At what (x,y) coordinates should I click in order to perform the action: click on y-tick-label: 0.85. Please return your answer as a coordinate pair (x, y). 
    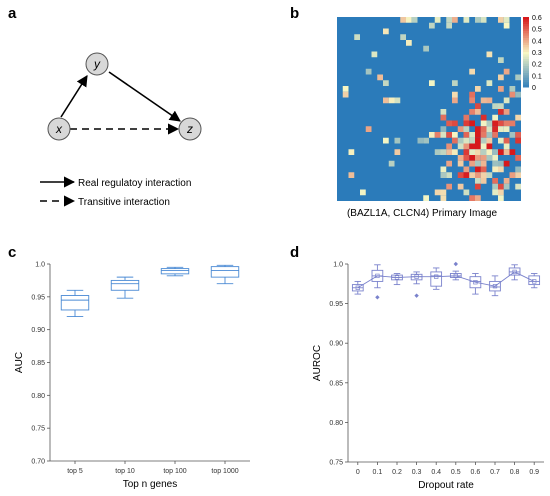
    Looking at the image, I should click on (336, 383).